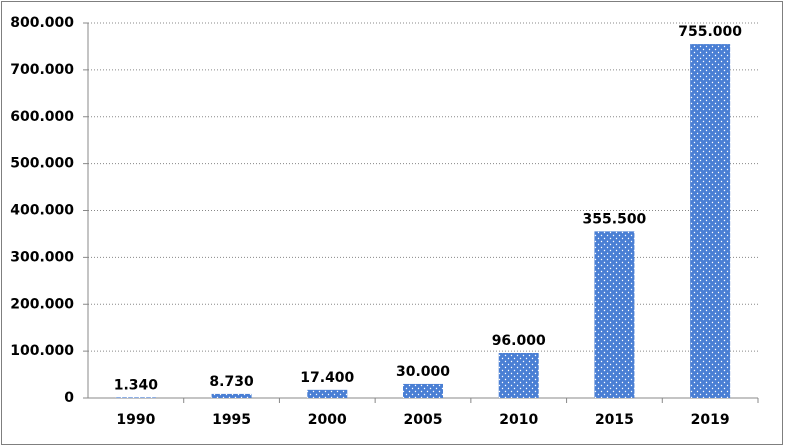 This screenshot has width=785, height=447. What do you see at coordinates (423, 420) in the screenshot?
I see `x-tick-label: 2005` at bounding box center [423, 420].